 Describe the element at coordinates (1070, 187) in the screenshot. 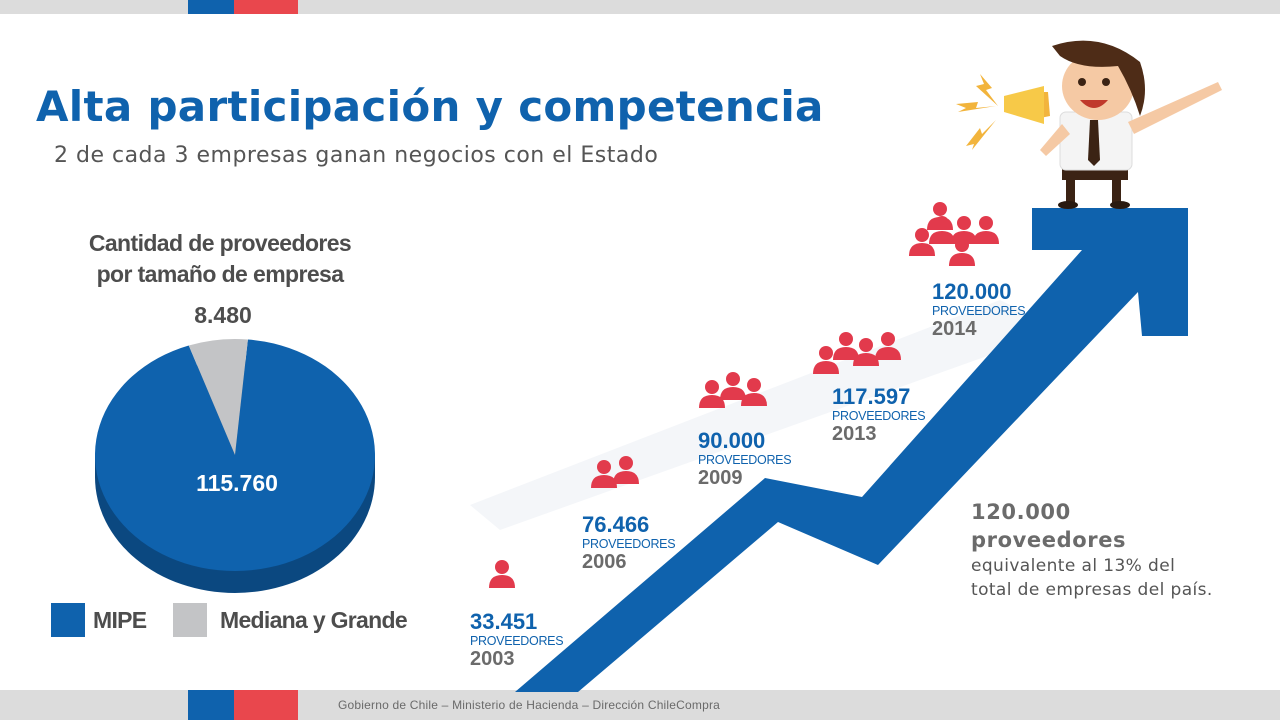

I see `man-leg-left` at that location.